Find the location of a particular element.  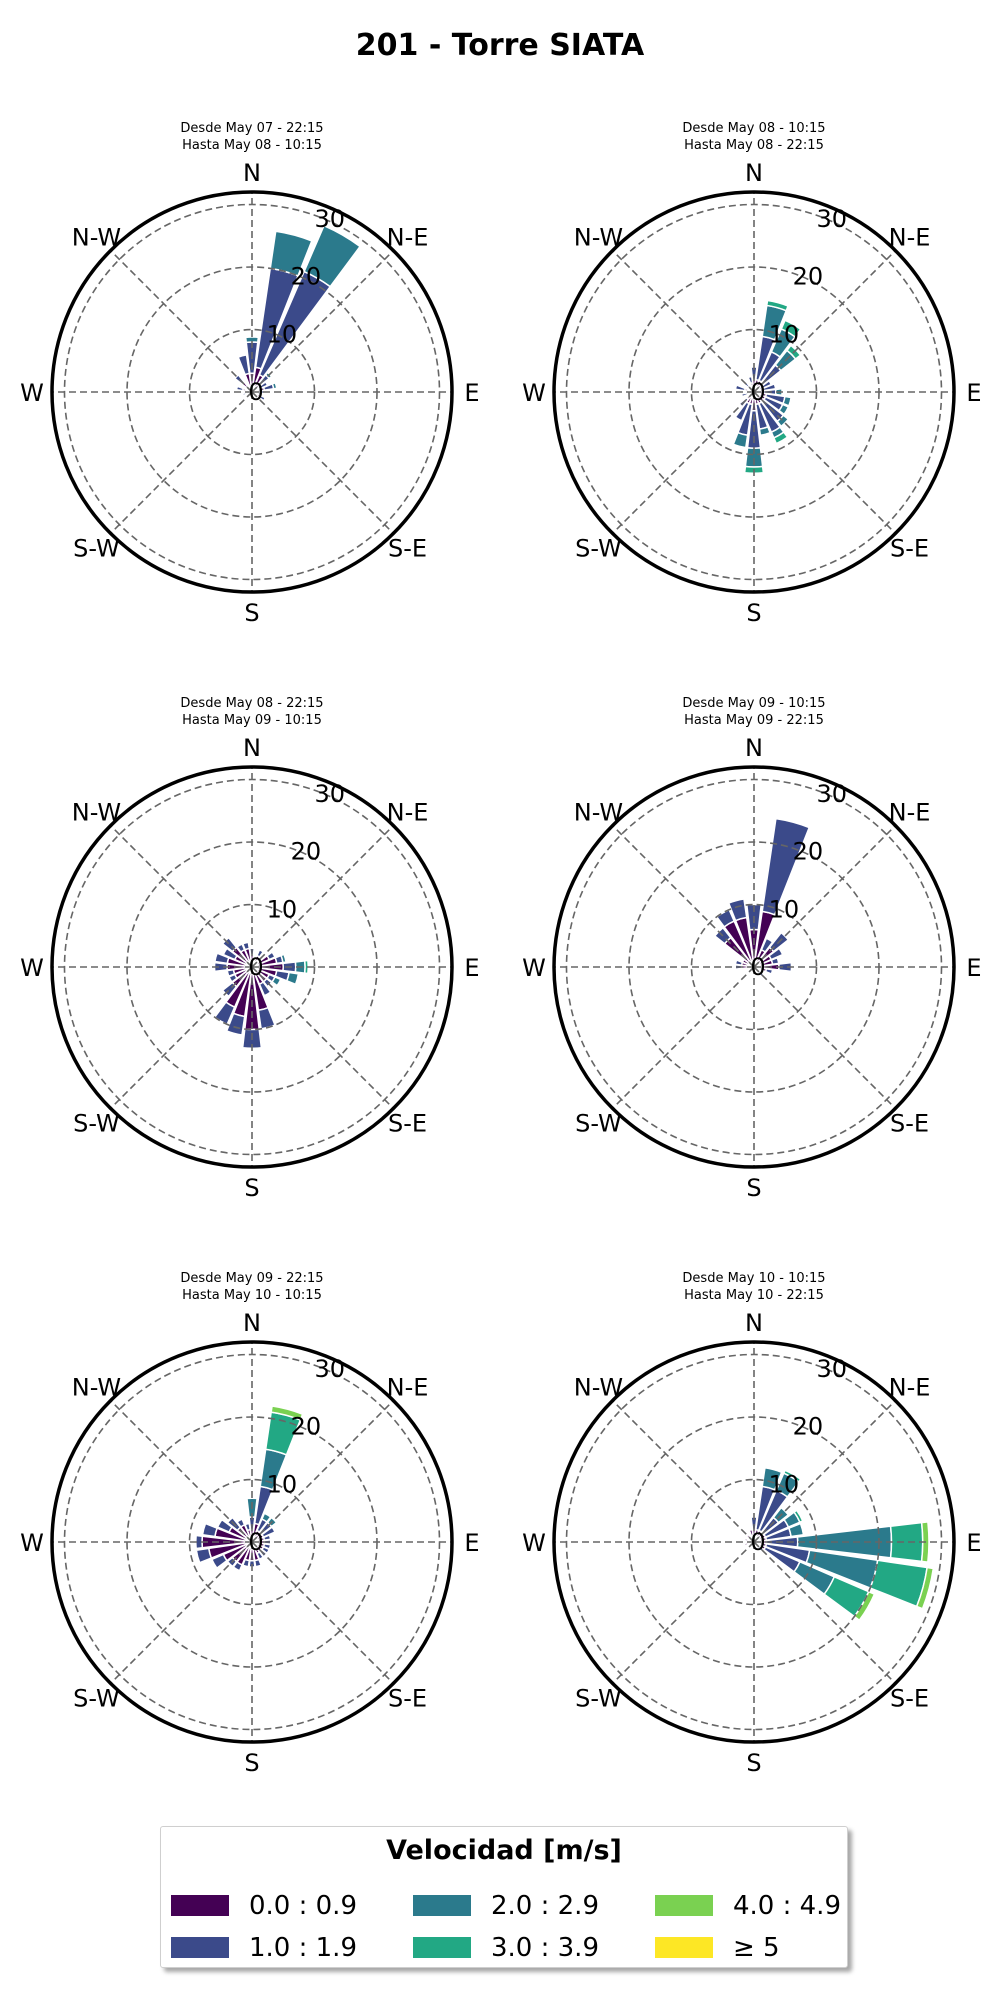

panel-desde-label: Desde May 09 - 22:15 is located at coordinates (252, 1278).